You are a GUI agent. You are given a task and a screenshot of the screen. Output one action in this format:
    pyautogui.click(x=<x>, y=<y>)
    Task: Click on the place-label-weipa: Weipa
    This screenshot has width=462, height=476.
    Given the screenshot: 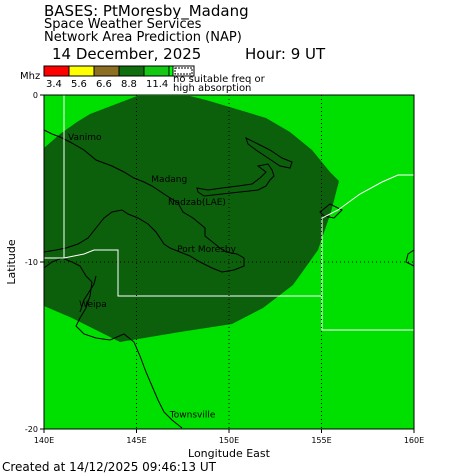 What is the action you would take?
    pyautogui.click(x=93, y=305)
    